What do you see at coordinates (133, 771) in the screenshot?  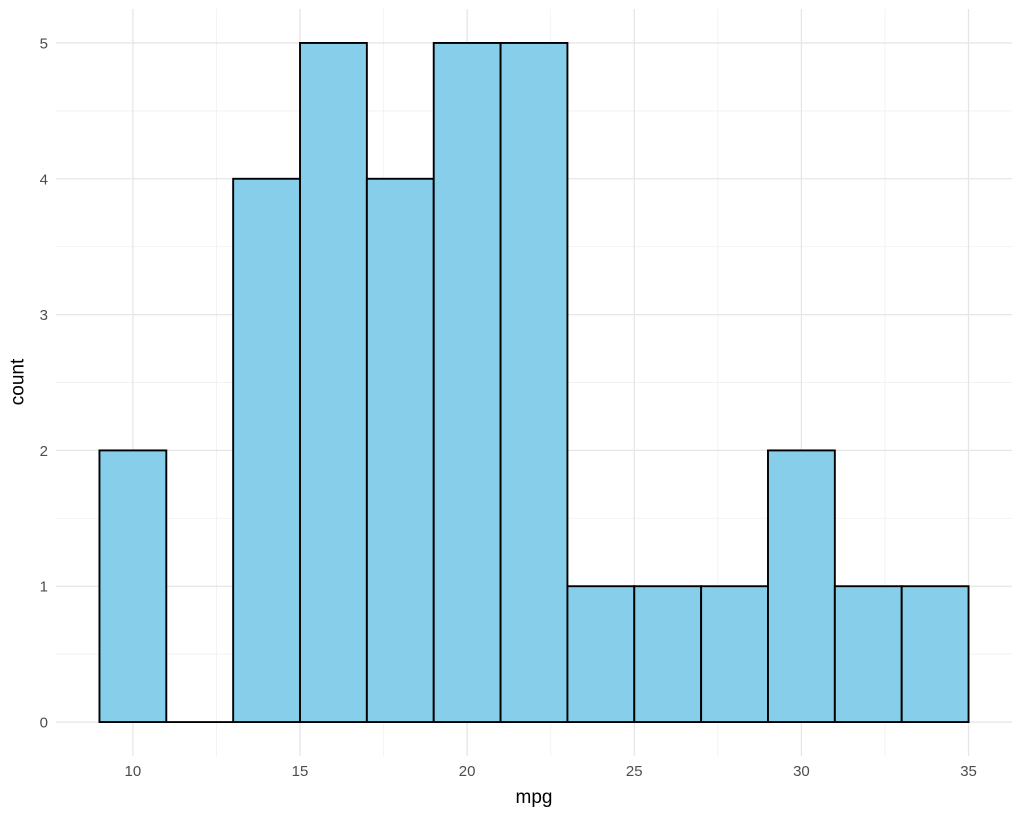 I see `x-tick-label: 10` at bounding box center [133, 771].